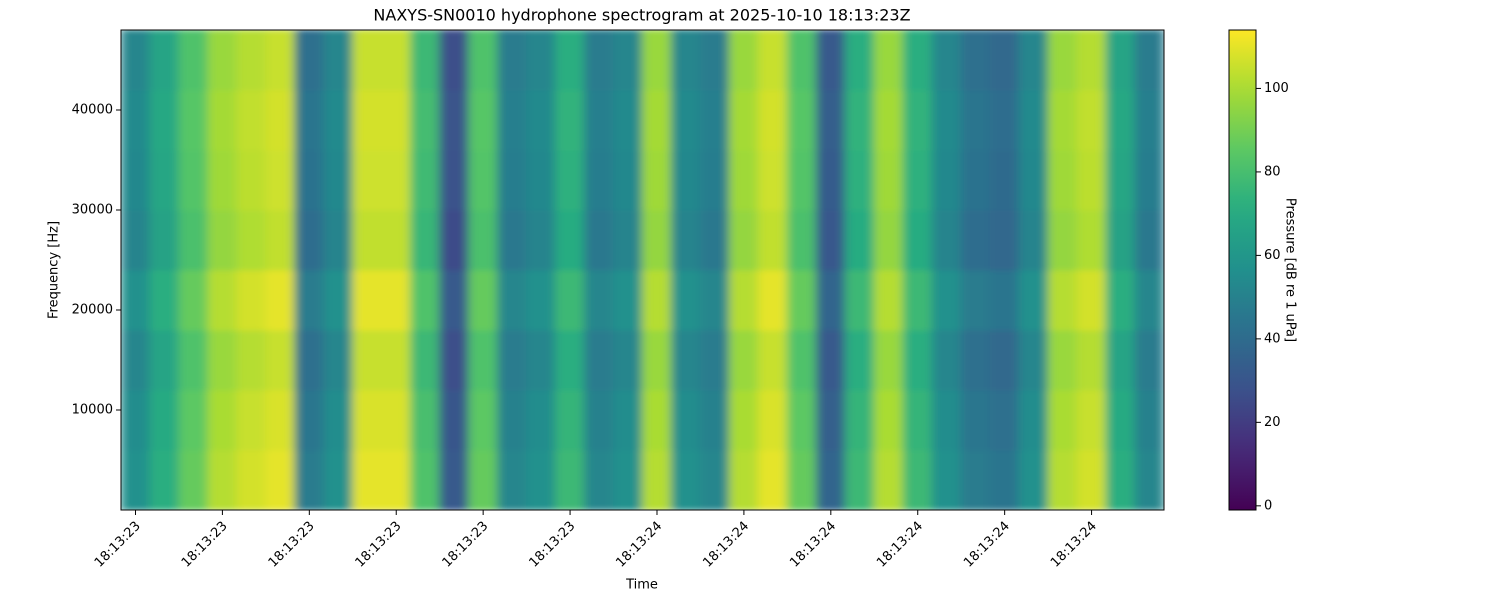  What do you see at coordinates (641, 585) in the screenshot?
I see `x-axis-label: Time` at bounding box center [641, 585].